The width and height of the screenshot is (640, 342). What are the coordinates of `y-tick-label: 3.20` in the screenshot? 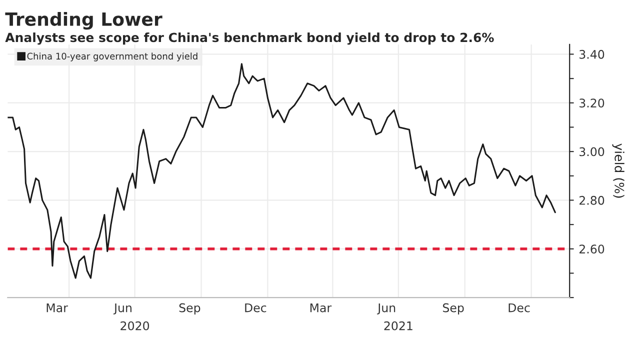 It's located at (592, 103).